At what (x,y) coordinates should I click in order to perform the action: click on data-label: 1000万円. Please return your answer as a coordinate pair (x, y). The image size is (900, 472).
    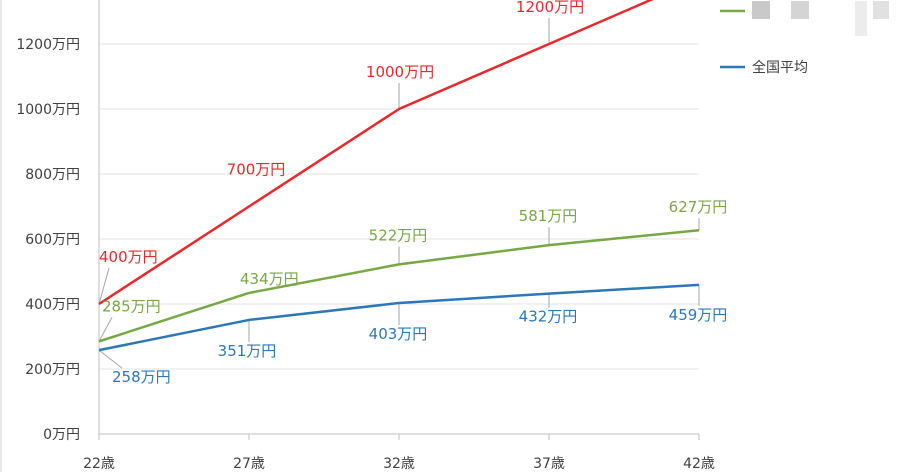
    Looking at the image, I should click on (400, 72).